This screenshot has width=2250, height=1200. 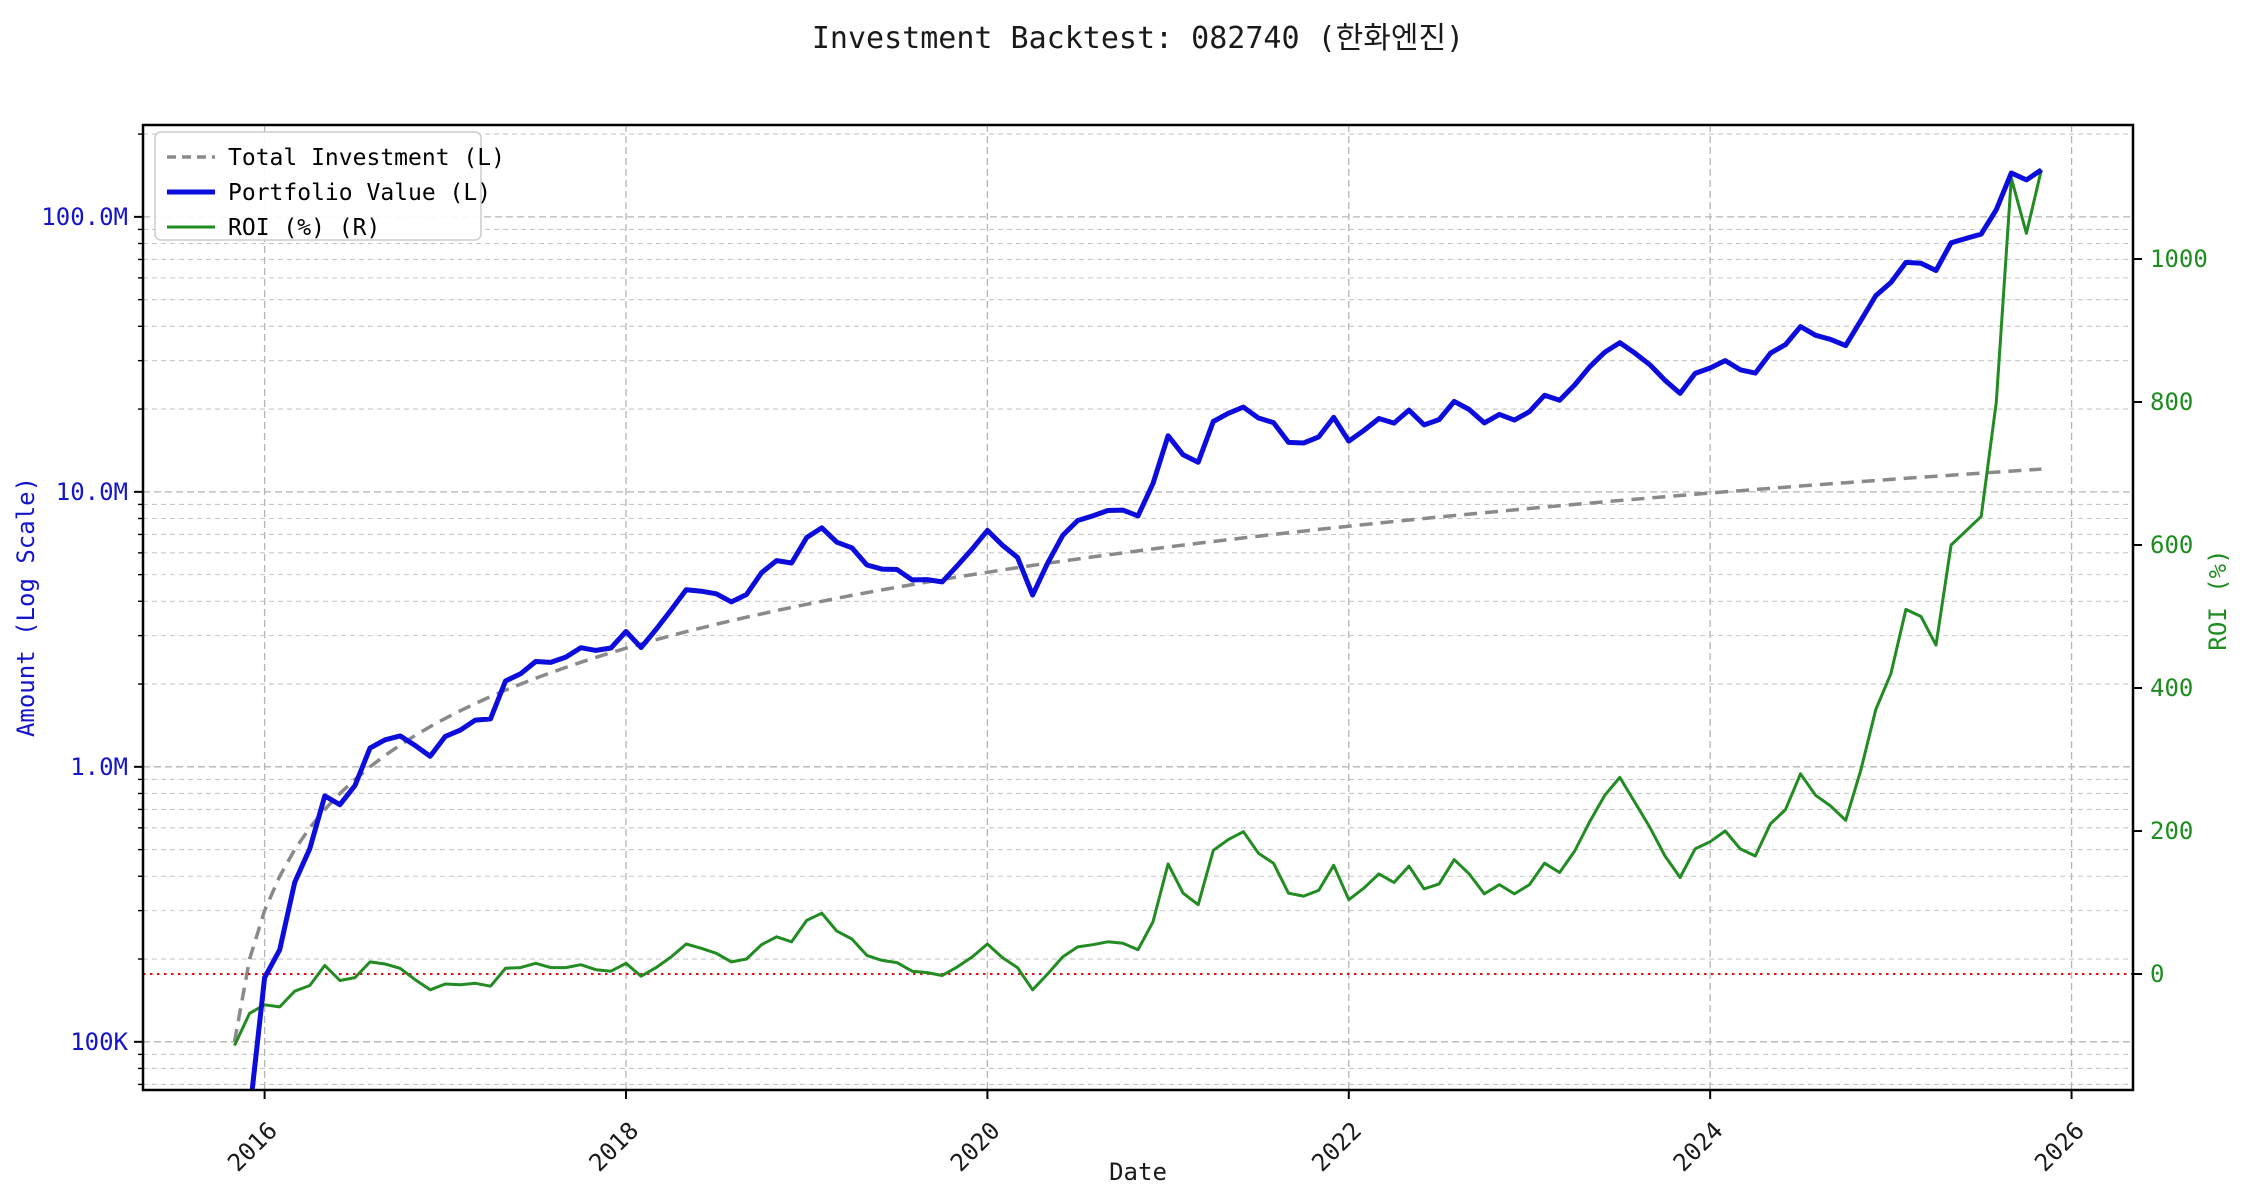 I want to click on legend-label-portfolio: Portfolio Value (L), so click(x=359, y=193).